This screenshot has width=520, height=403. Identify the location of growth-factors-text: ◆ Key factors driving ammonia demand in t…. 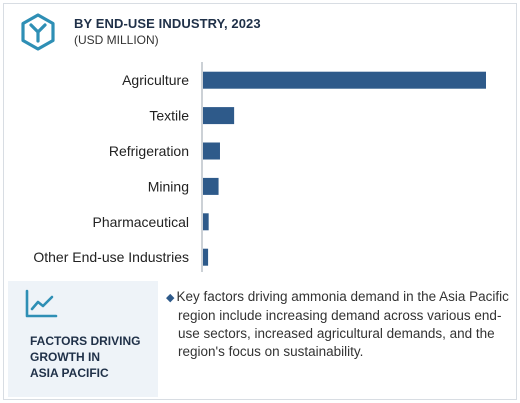
(337, 324).